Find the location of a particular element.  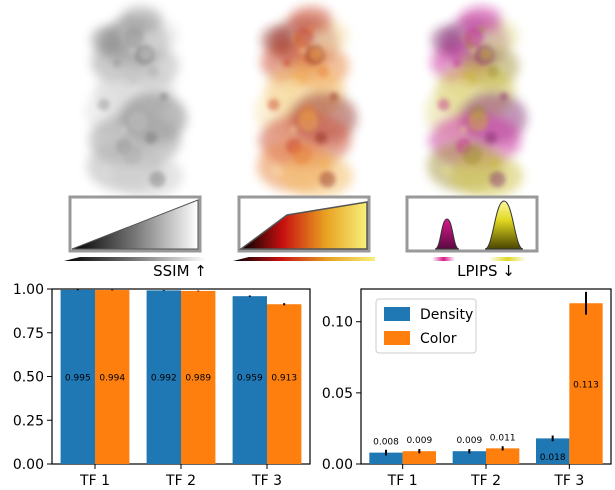

y-tick-label: 0.25 is located at coordinates (28, 421).